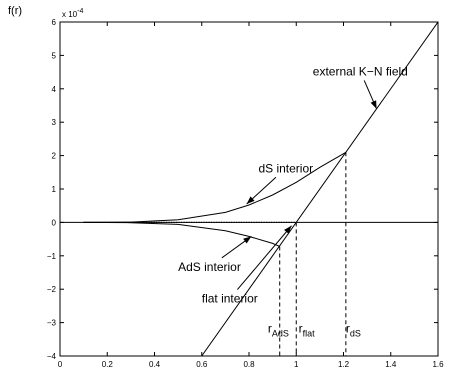  I want to click on y-tick-label: 1, so click(54, 189).